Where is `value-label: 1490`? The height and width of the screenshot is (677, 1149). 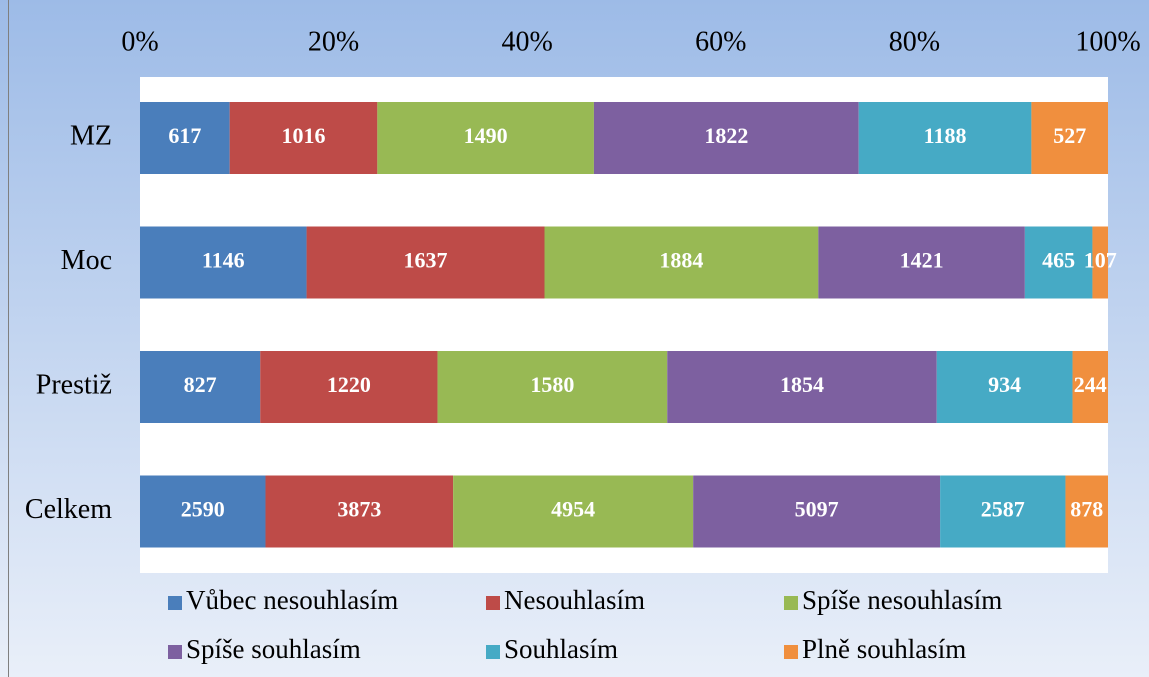 value-label: 1490 is located at coordinates (486, 135).